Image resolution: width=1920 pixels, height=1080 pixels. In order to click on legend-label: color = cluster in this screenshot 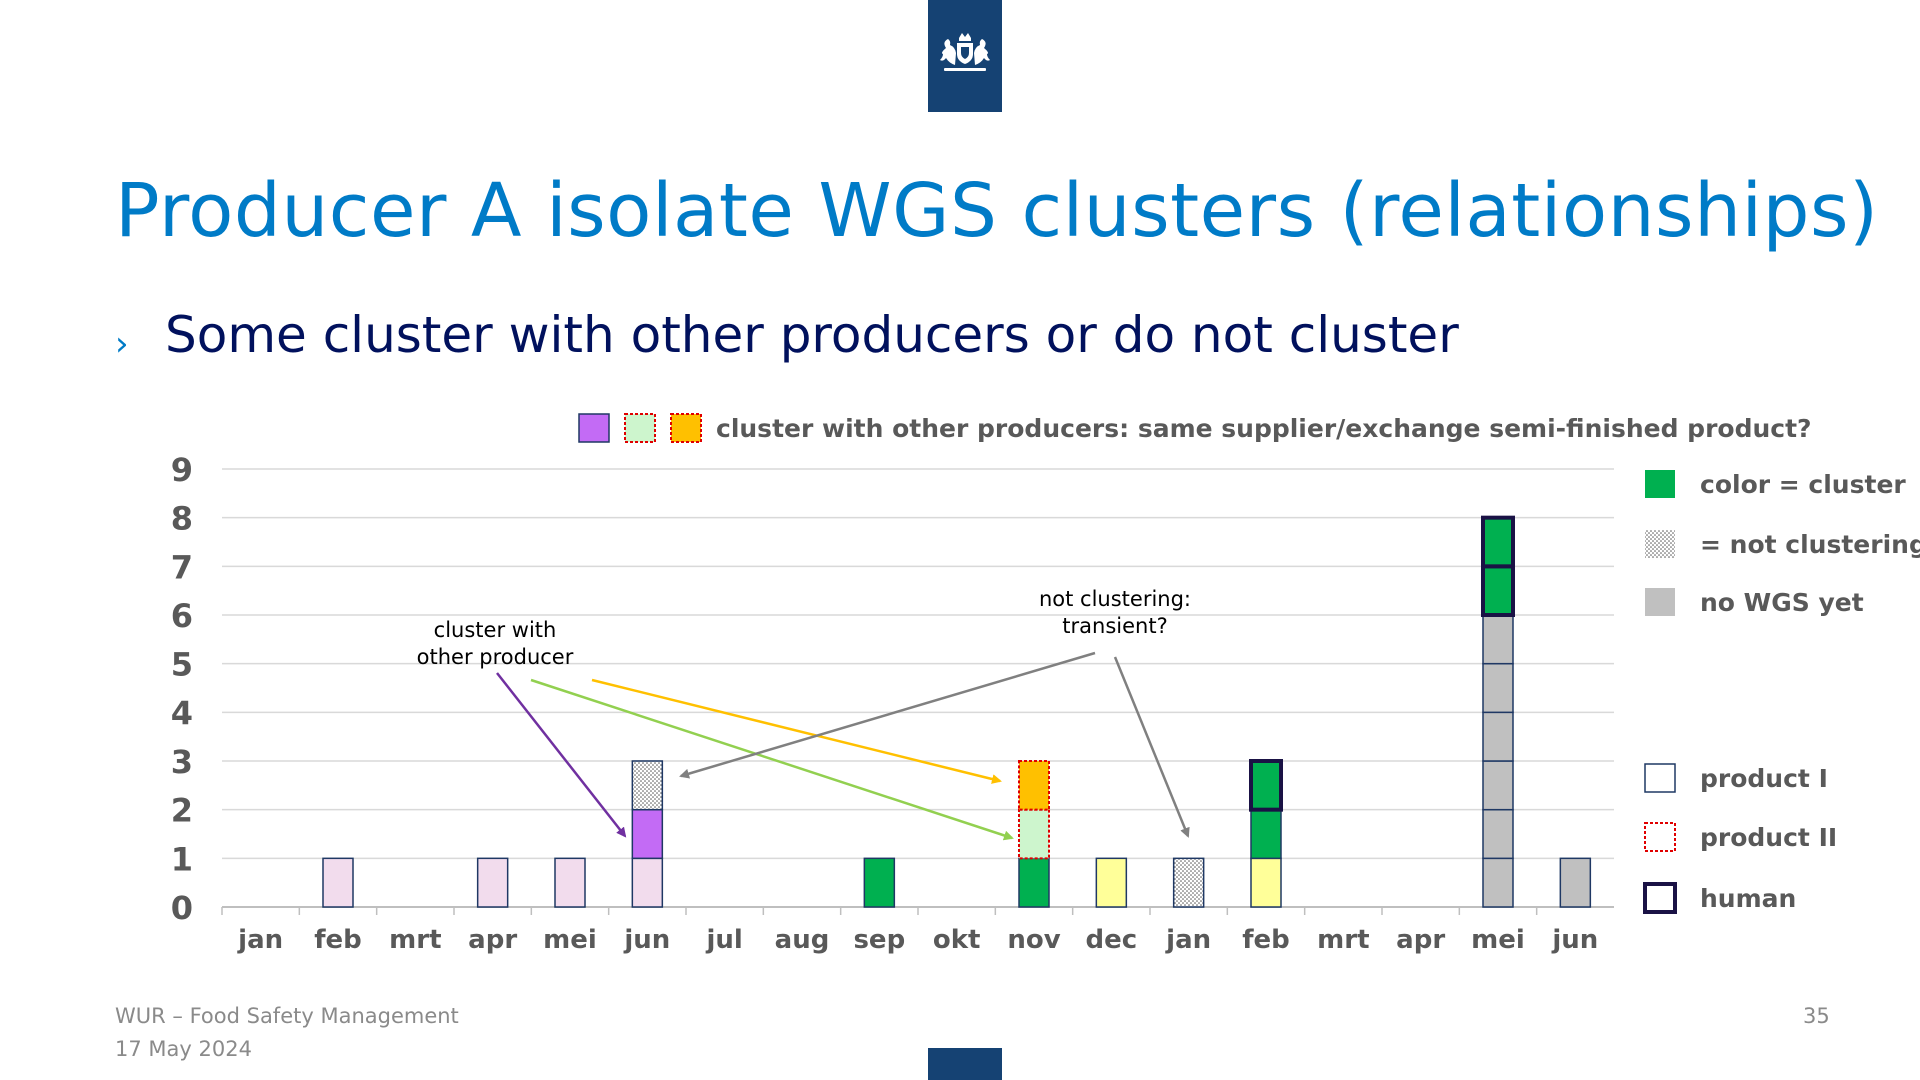, I will do `click(1803, 484)`.